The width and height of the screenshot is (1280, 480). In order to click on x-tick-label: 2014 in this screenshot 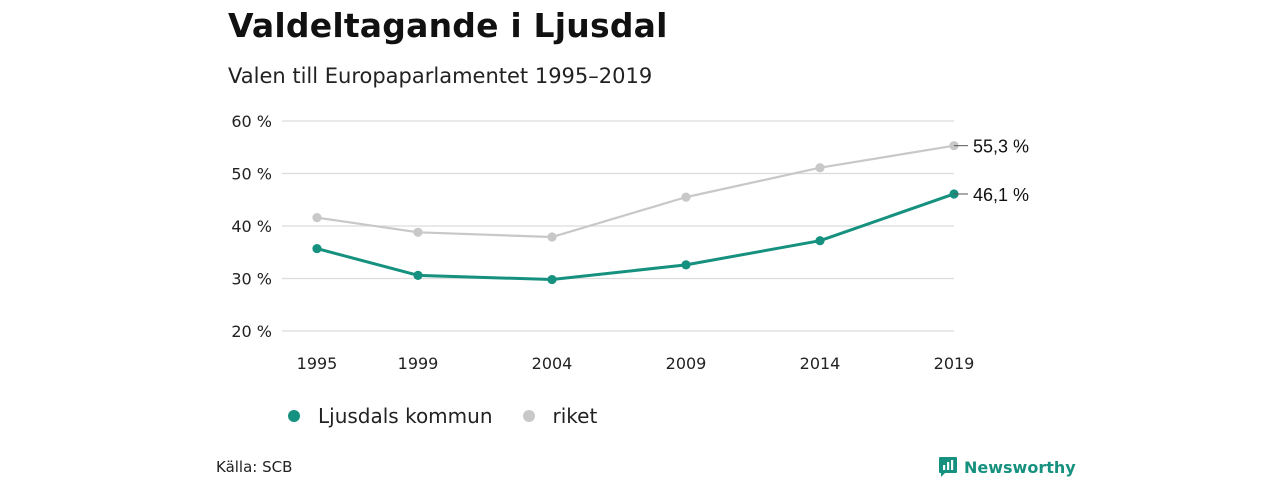, I will do `click(820, 363)`.